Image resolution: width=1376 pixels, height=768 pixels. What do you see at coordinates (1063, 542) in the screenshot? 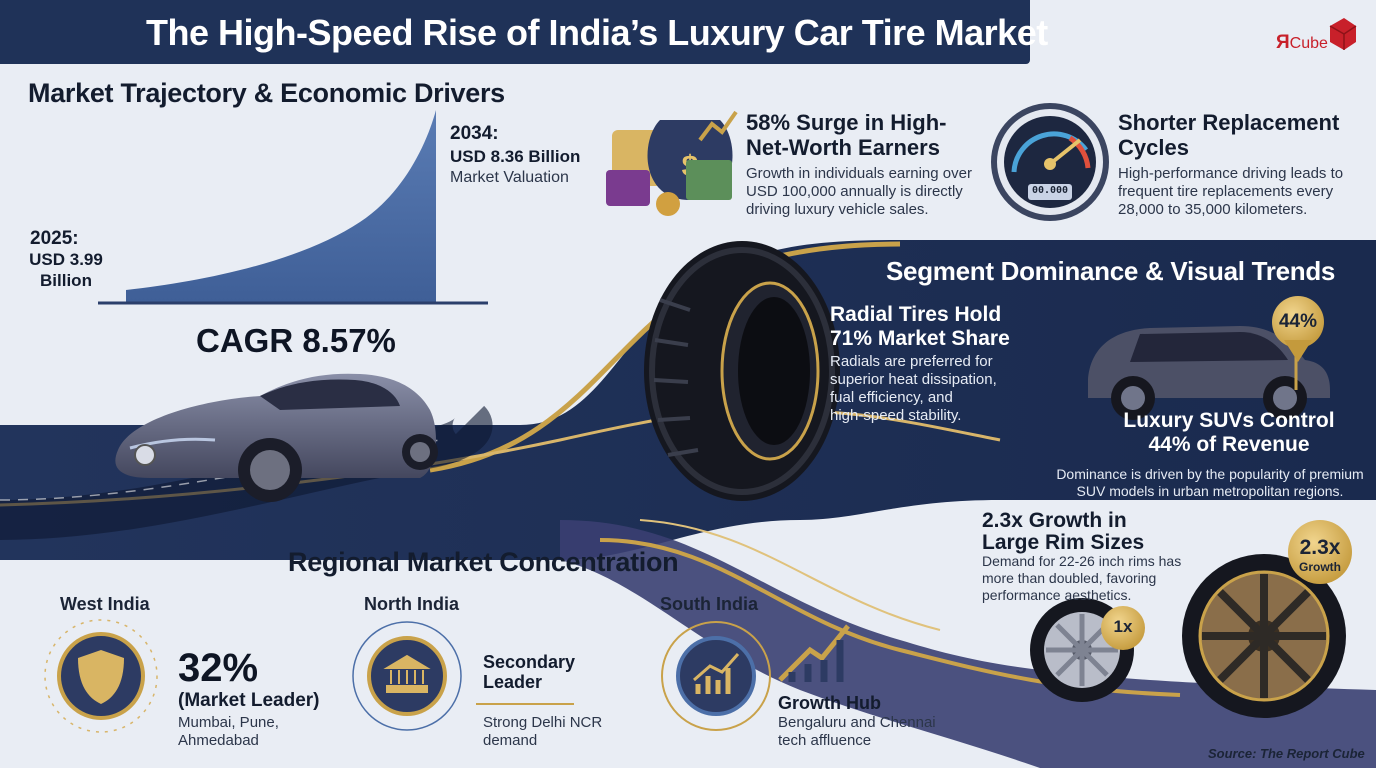
I see `rims-title-line2: Large Rim Sizes` at bounding box center [1063, 542].